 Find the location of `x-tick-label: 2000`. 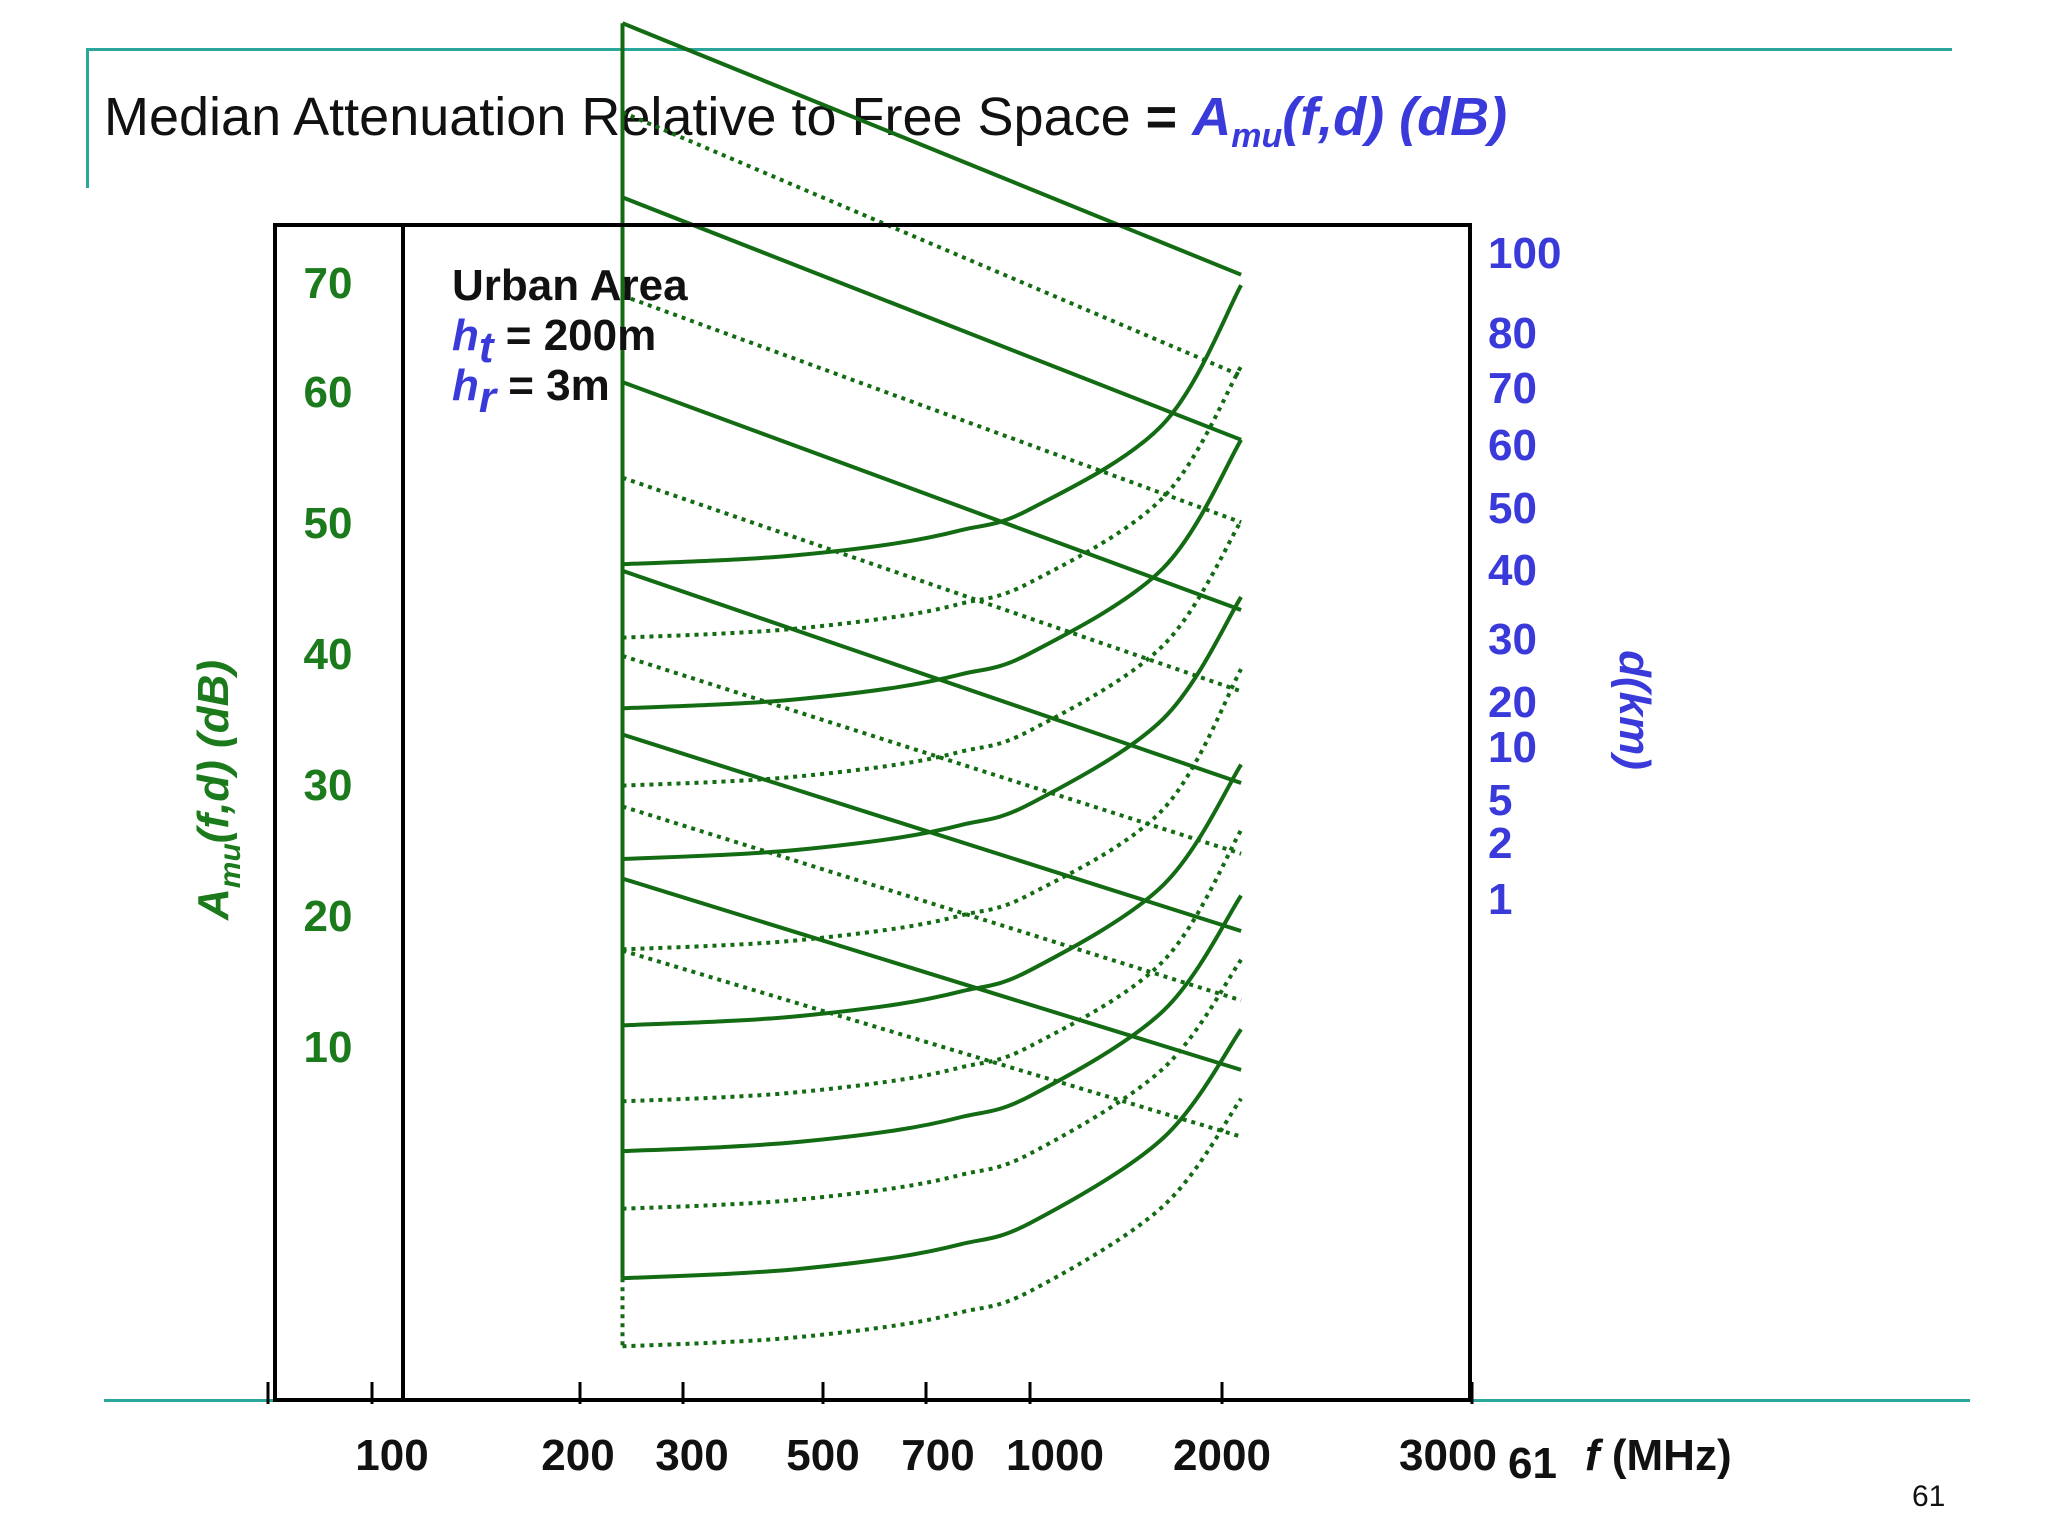

x-tick-label: 2000 is located at coordinates (1222, 1455).